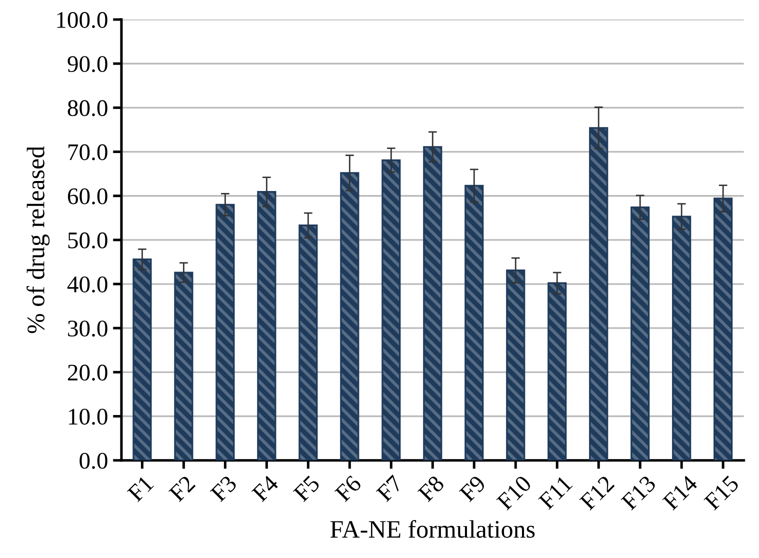  I want to click on y-tick-label: 50.0, so click(88, 240).